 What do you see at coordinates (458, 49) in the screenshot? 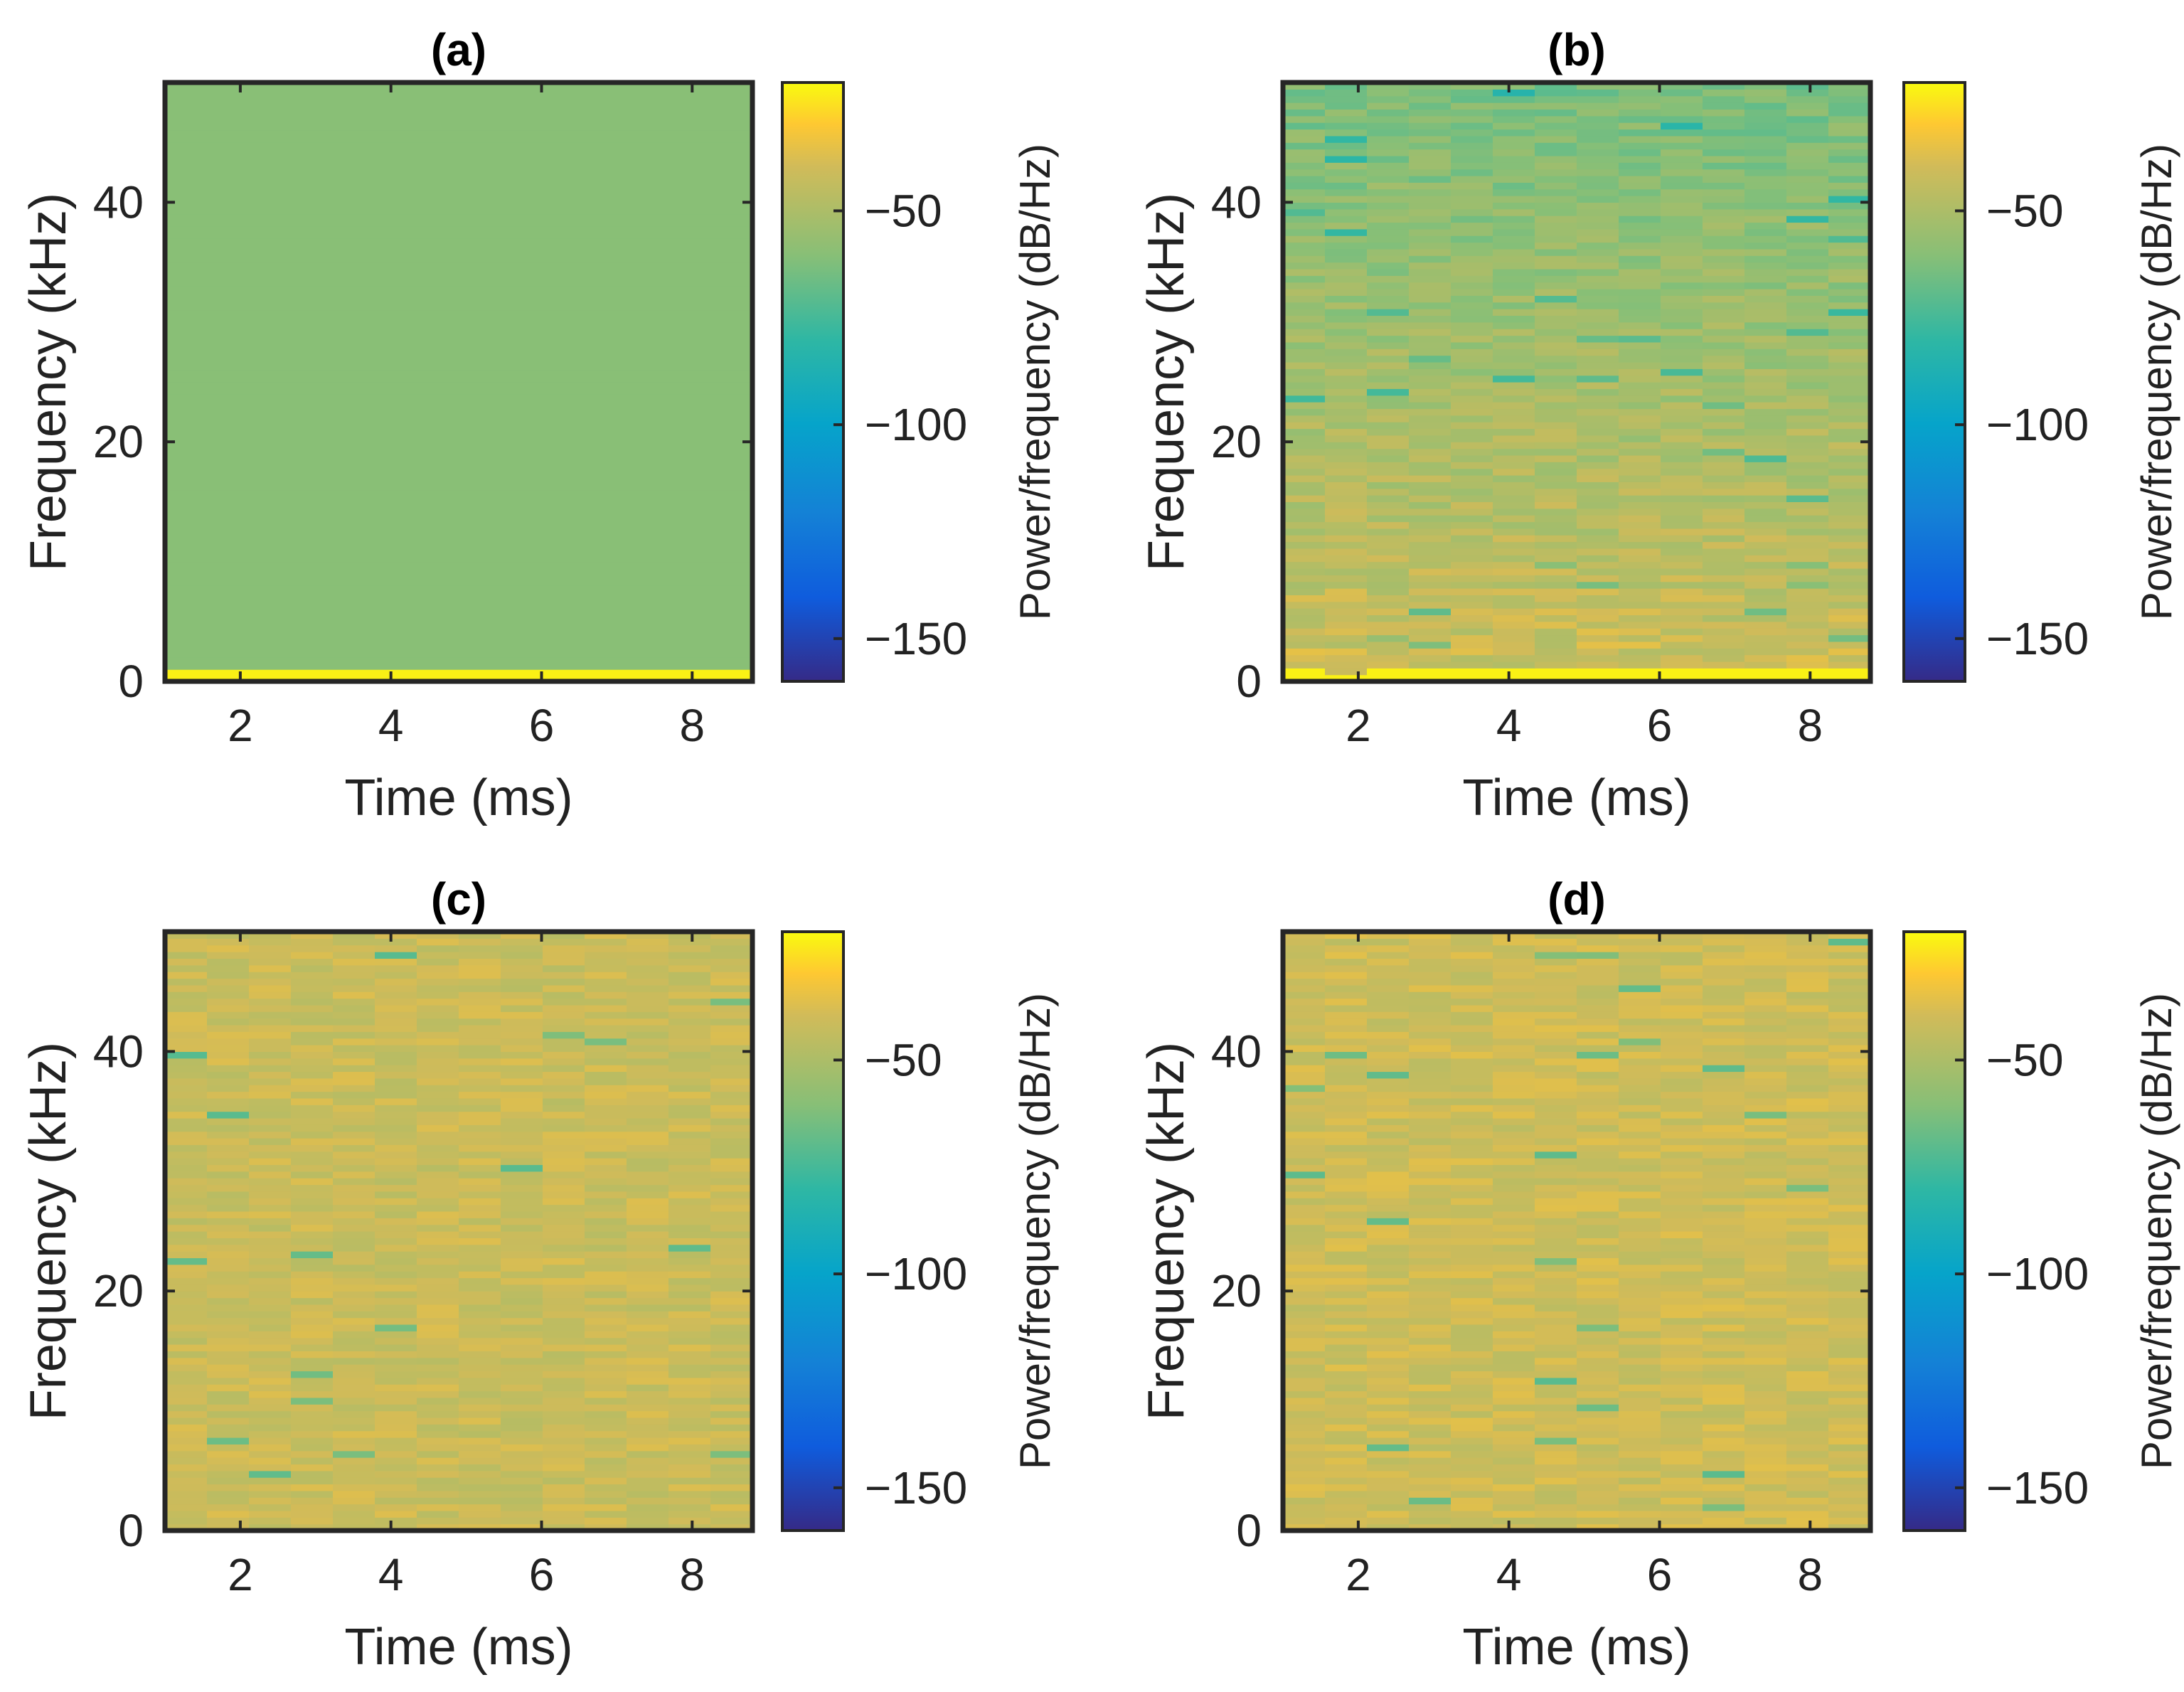
I see `panel-title: (a)` at bounding box center [458, 49].